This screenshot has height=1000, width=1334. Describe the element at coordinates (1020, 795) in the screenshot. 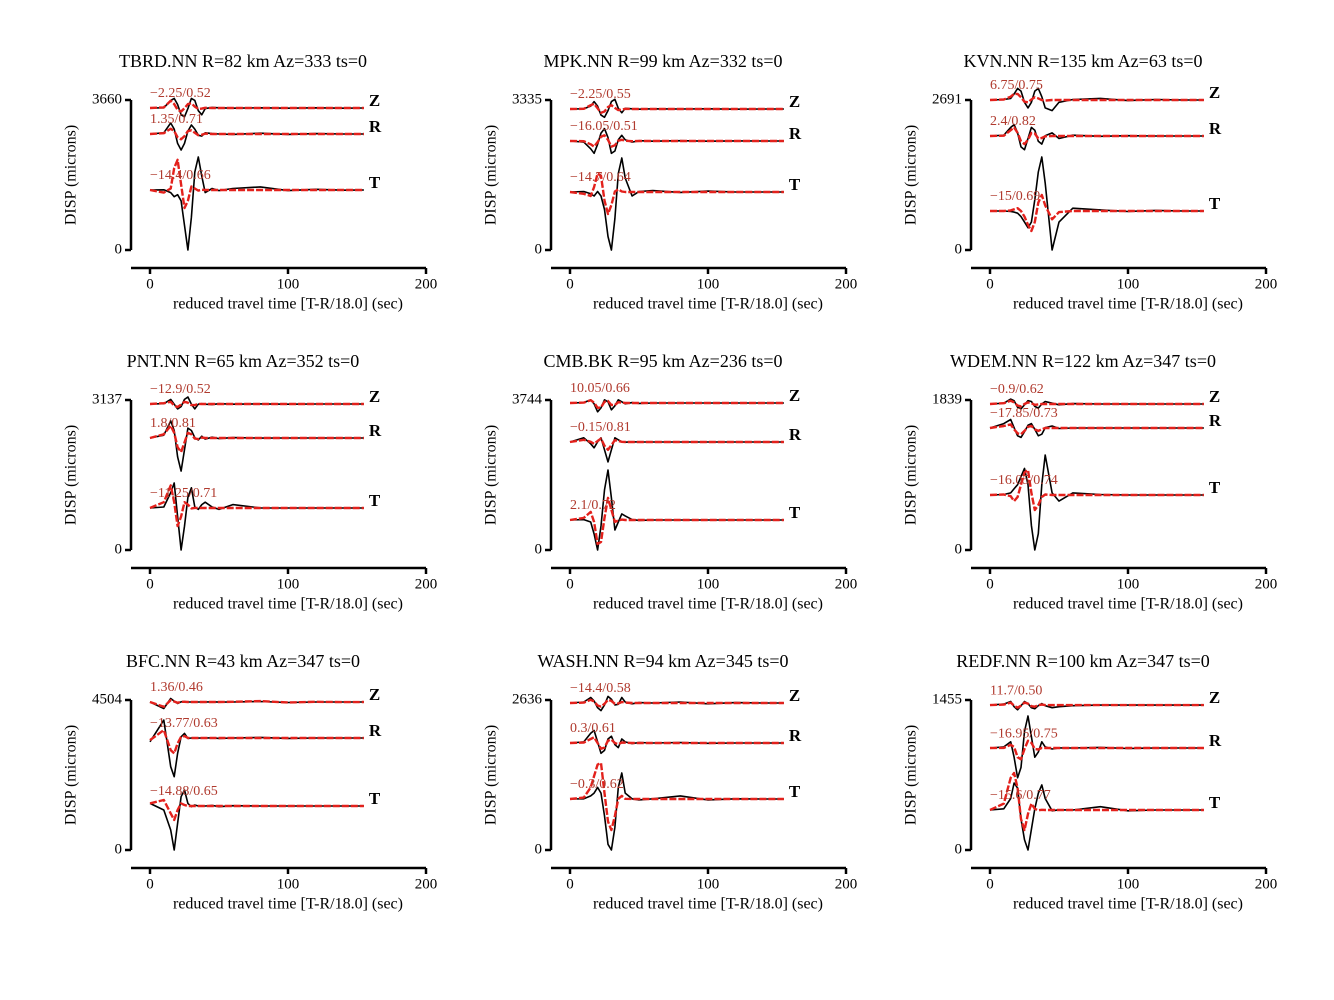

I see `fit-annotation: −15.6/0.77` at that location.